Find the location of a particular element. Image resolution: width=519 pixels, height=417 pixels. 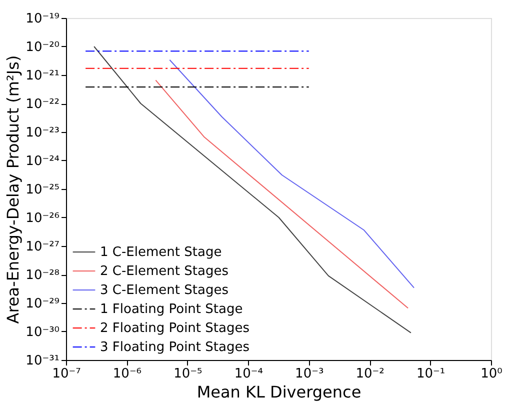

x-tick-label: 10⁻⁶ is located at coordinates (127, 374).